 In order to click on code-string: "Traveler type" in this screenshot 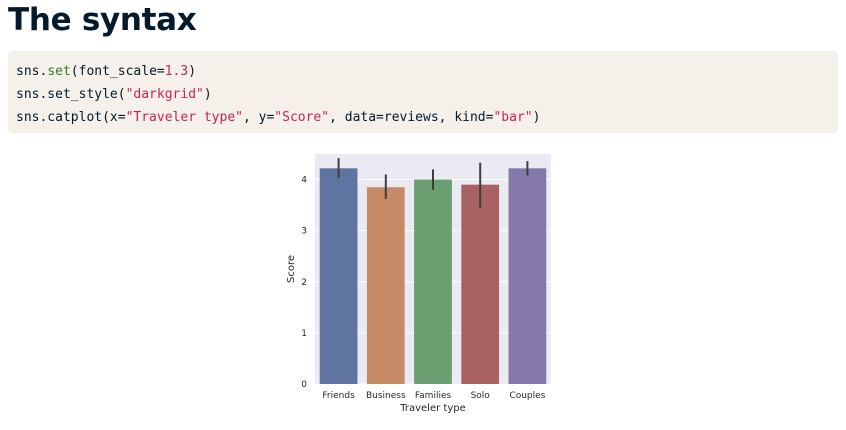, I will do `click(184, 117)`.